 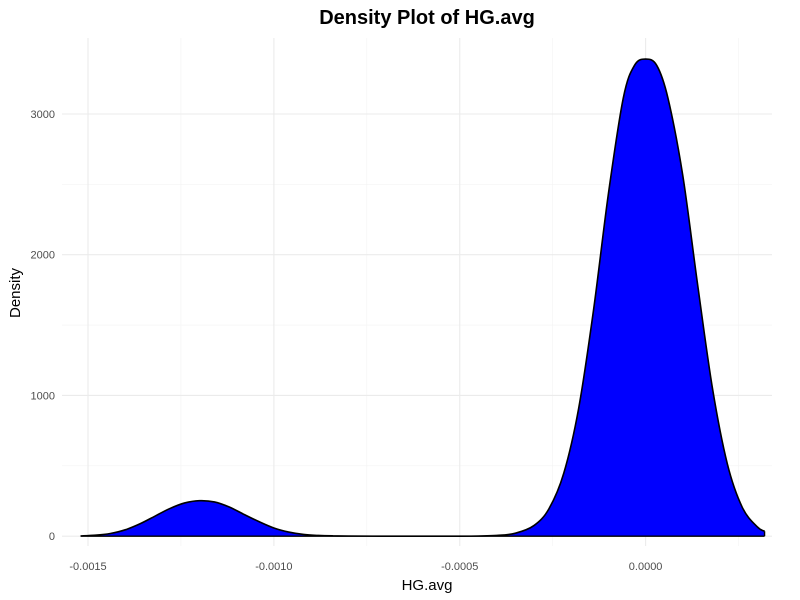 I want to click on y-tick-label: 3000, so click(x=43, y=115).